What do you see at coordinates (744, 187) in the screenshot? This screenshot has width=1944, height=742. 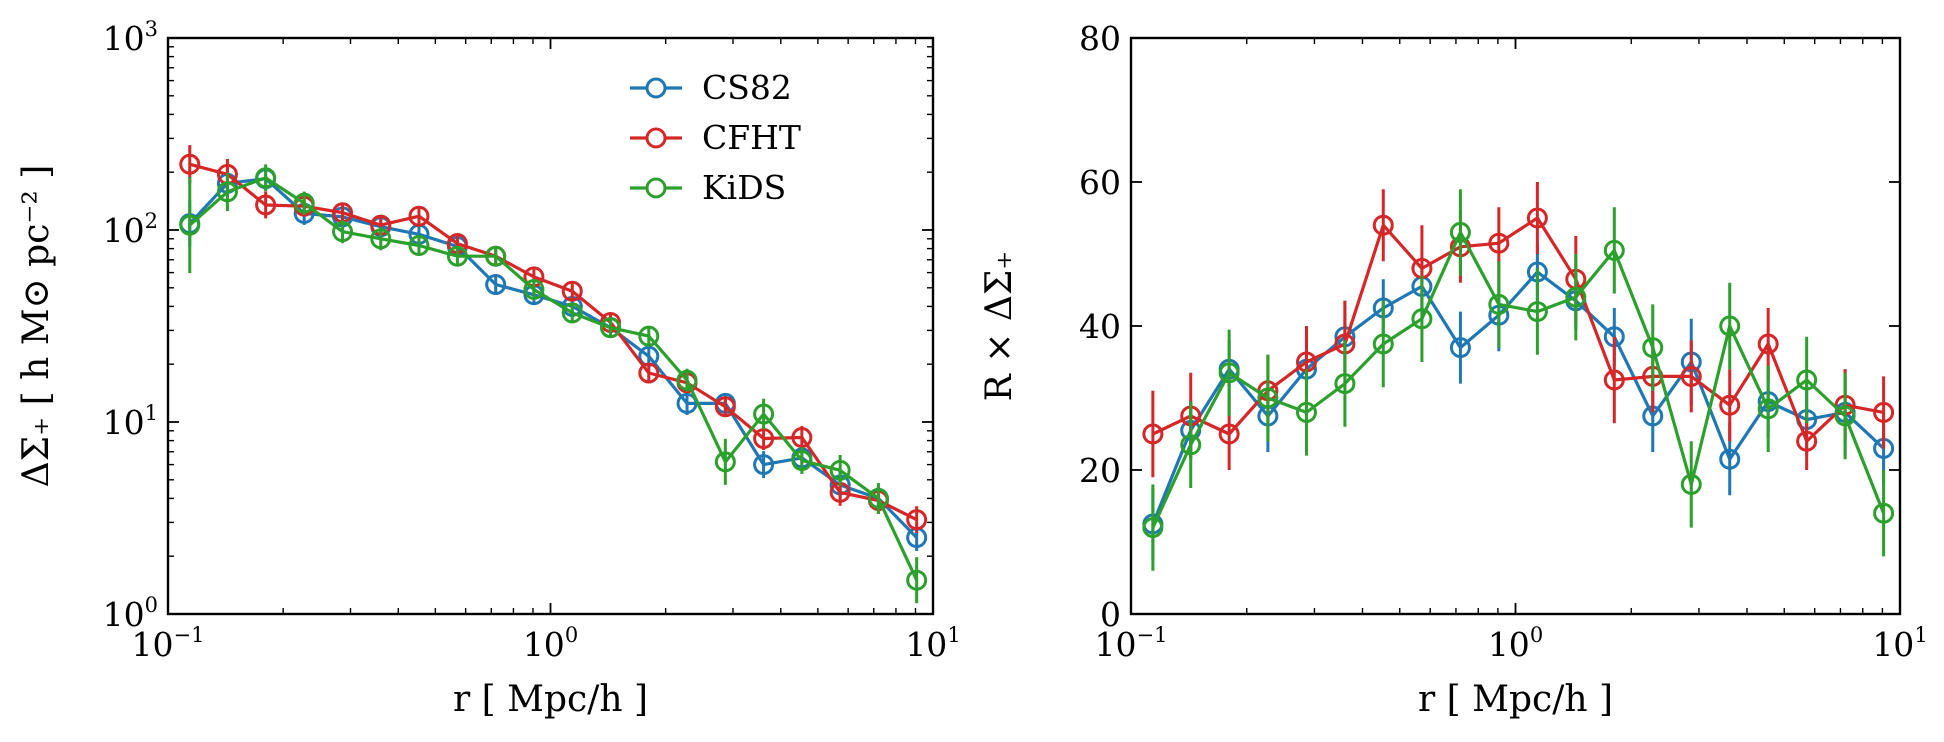 I see `legend-label: KiDS` at bounding box center [744, 187].